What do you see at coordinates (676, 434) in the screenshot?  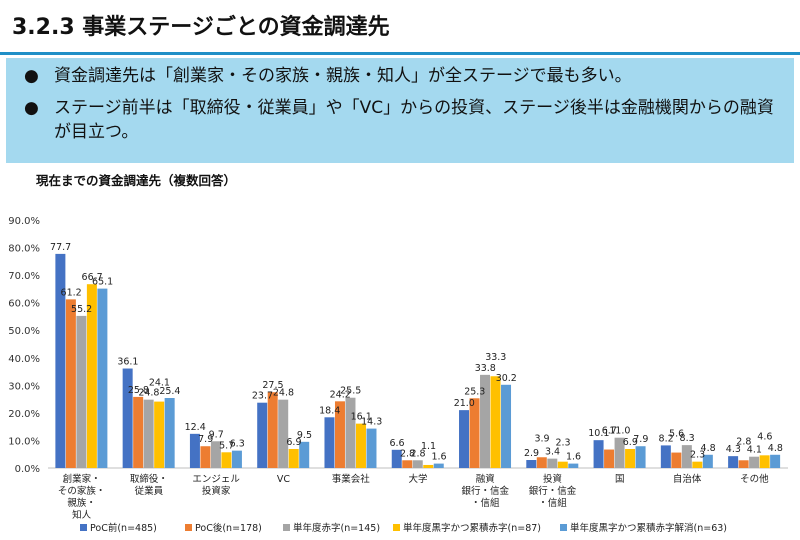 I see `data-label: 5.6` at bounding box center [676, 434].